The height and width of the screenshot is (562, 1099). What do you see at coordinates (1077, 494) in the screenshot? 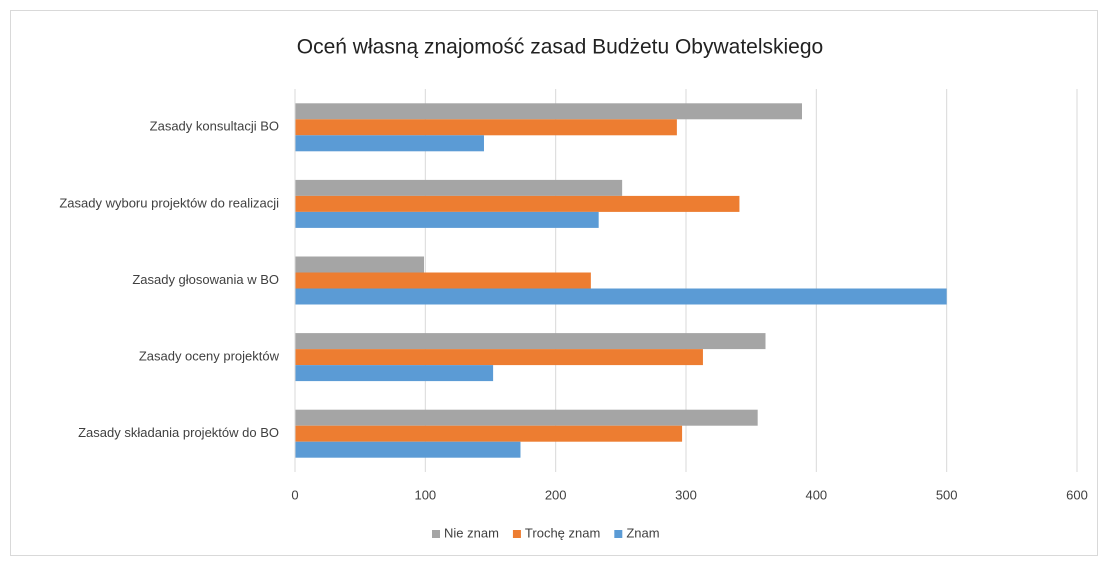
I see `x-tick-label: 600` at bounding box center [1077, 494].